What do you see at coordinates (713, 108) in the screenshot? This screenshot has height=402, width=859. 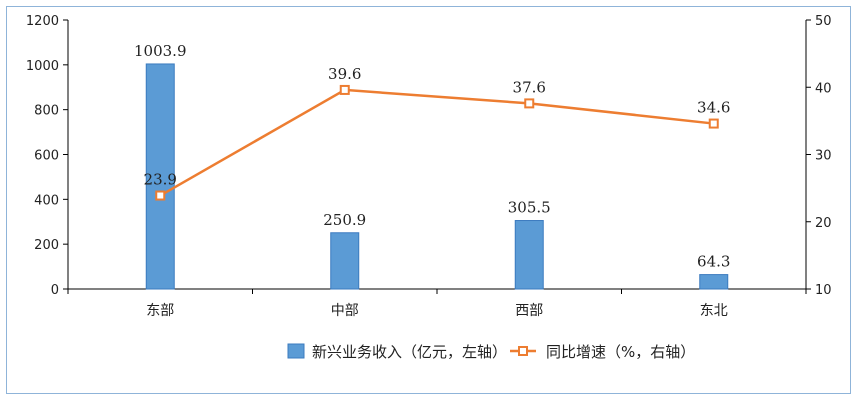 I see `line-data-label: 34.6` at bounding box center [713, 108].